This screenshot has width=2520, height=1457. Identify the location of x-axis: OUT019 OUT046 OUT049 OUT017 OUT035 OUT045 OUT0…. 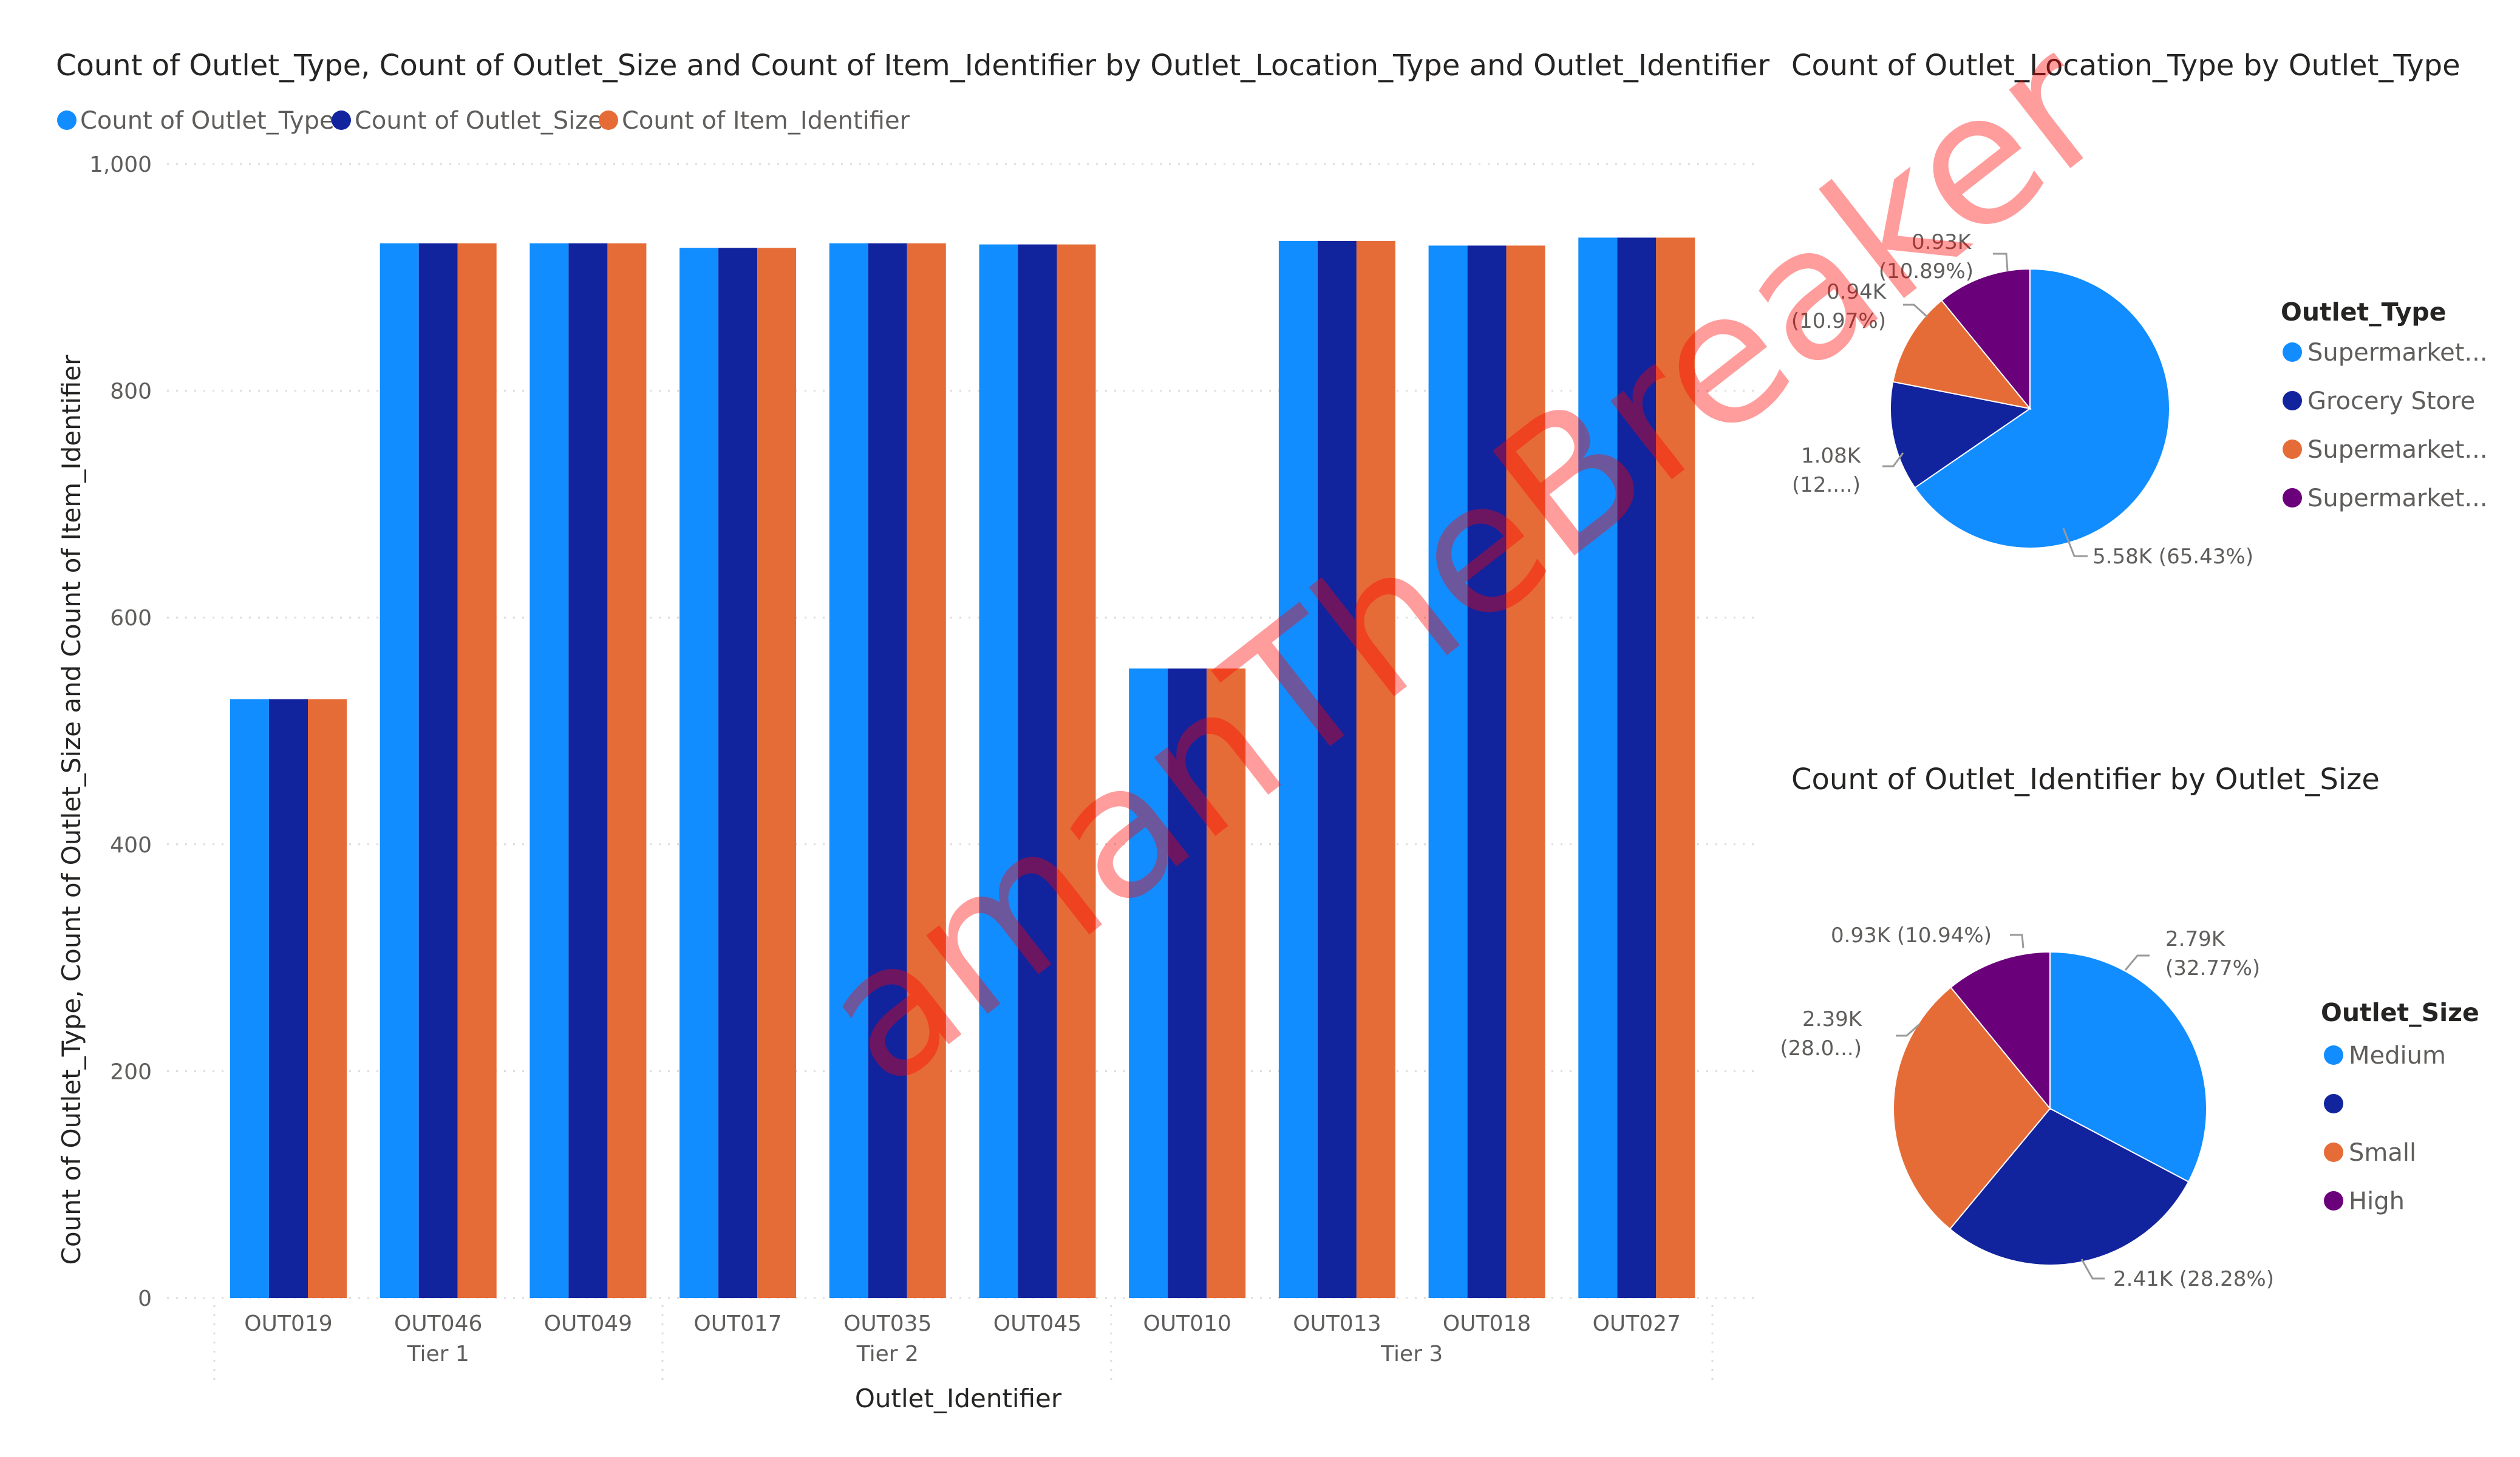
(963, 1343).